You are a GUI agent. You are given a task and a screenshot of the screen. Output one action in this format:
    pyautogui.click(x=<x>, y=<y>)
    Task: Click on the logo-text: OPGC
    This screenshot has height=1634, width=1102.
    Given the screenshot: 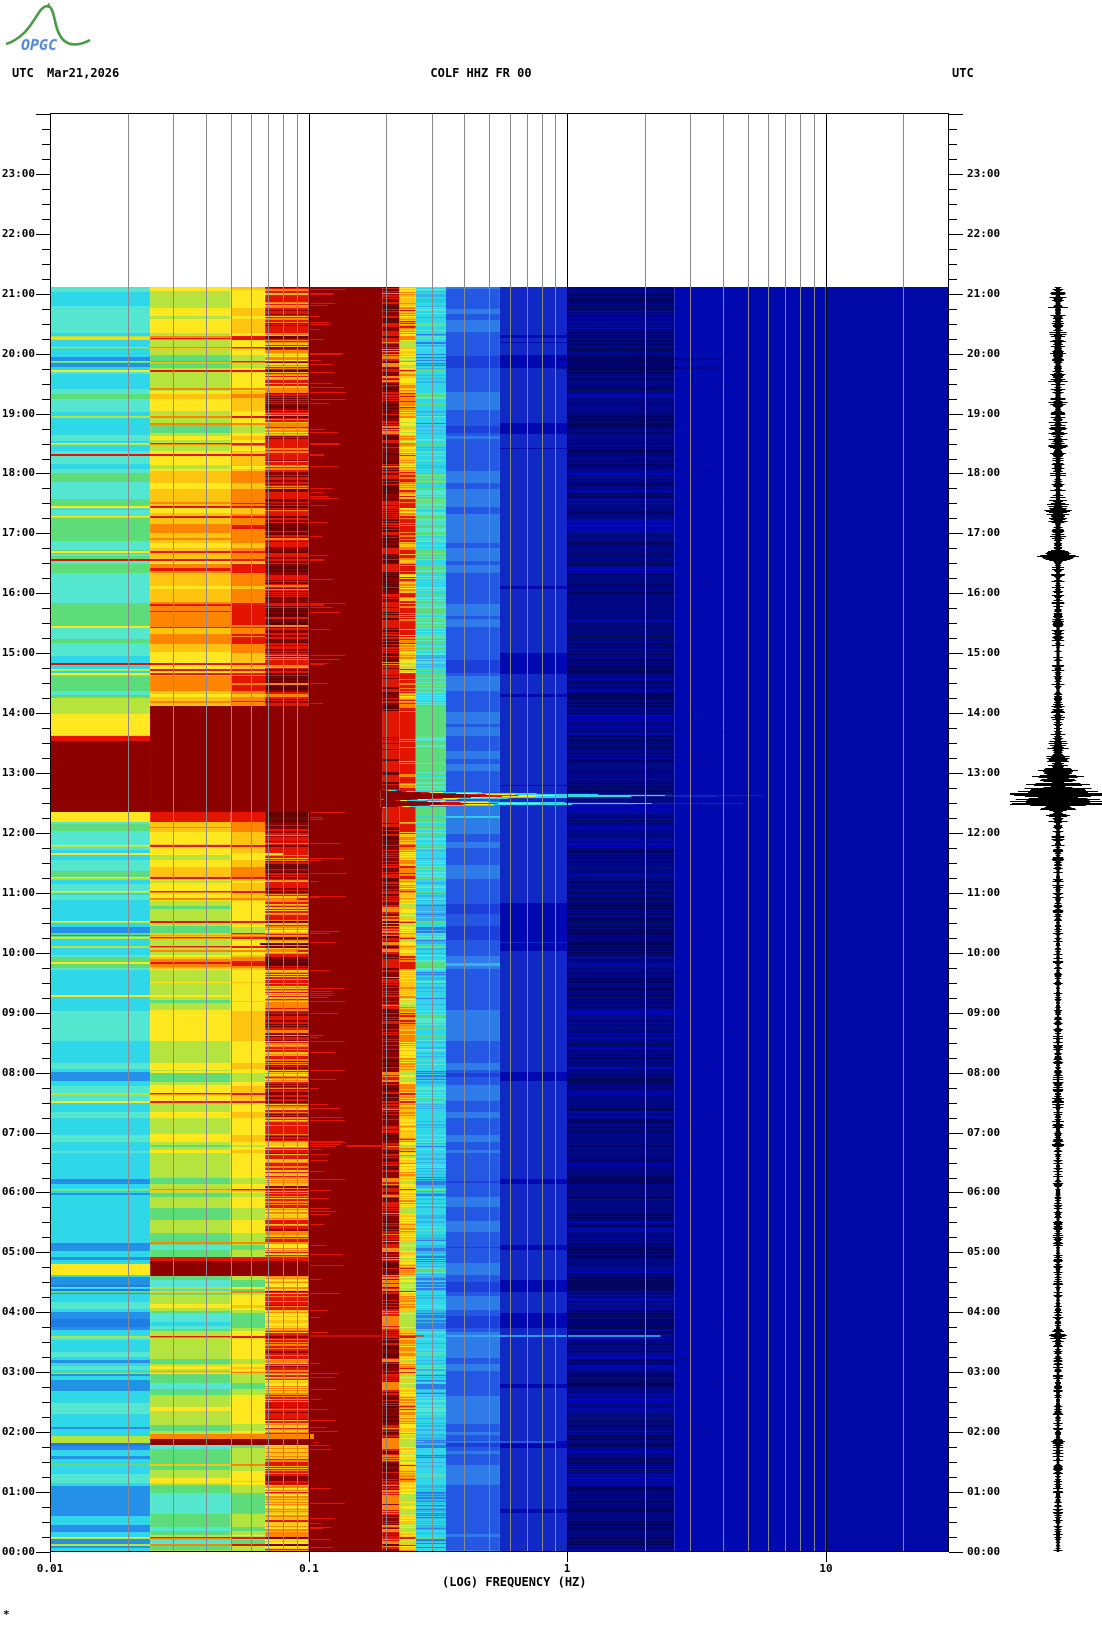 What is the action you would take?
    pyautogui.click(x=39, y=45)
    